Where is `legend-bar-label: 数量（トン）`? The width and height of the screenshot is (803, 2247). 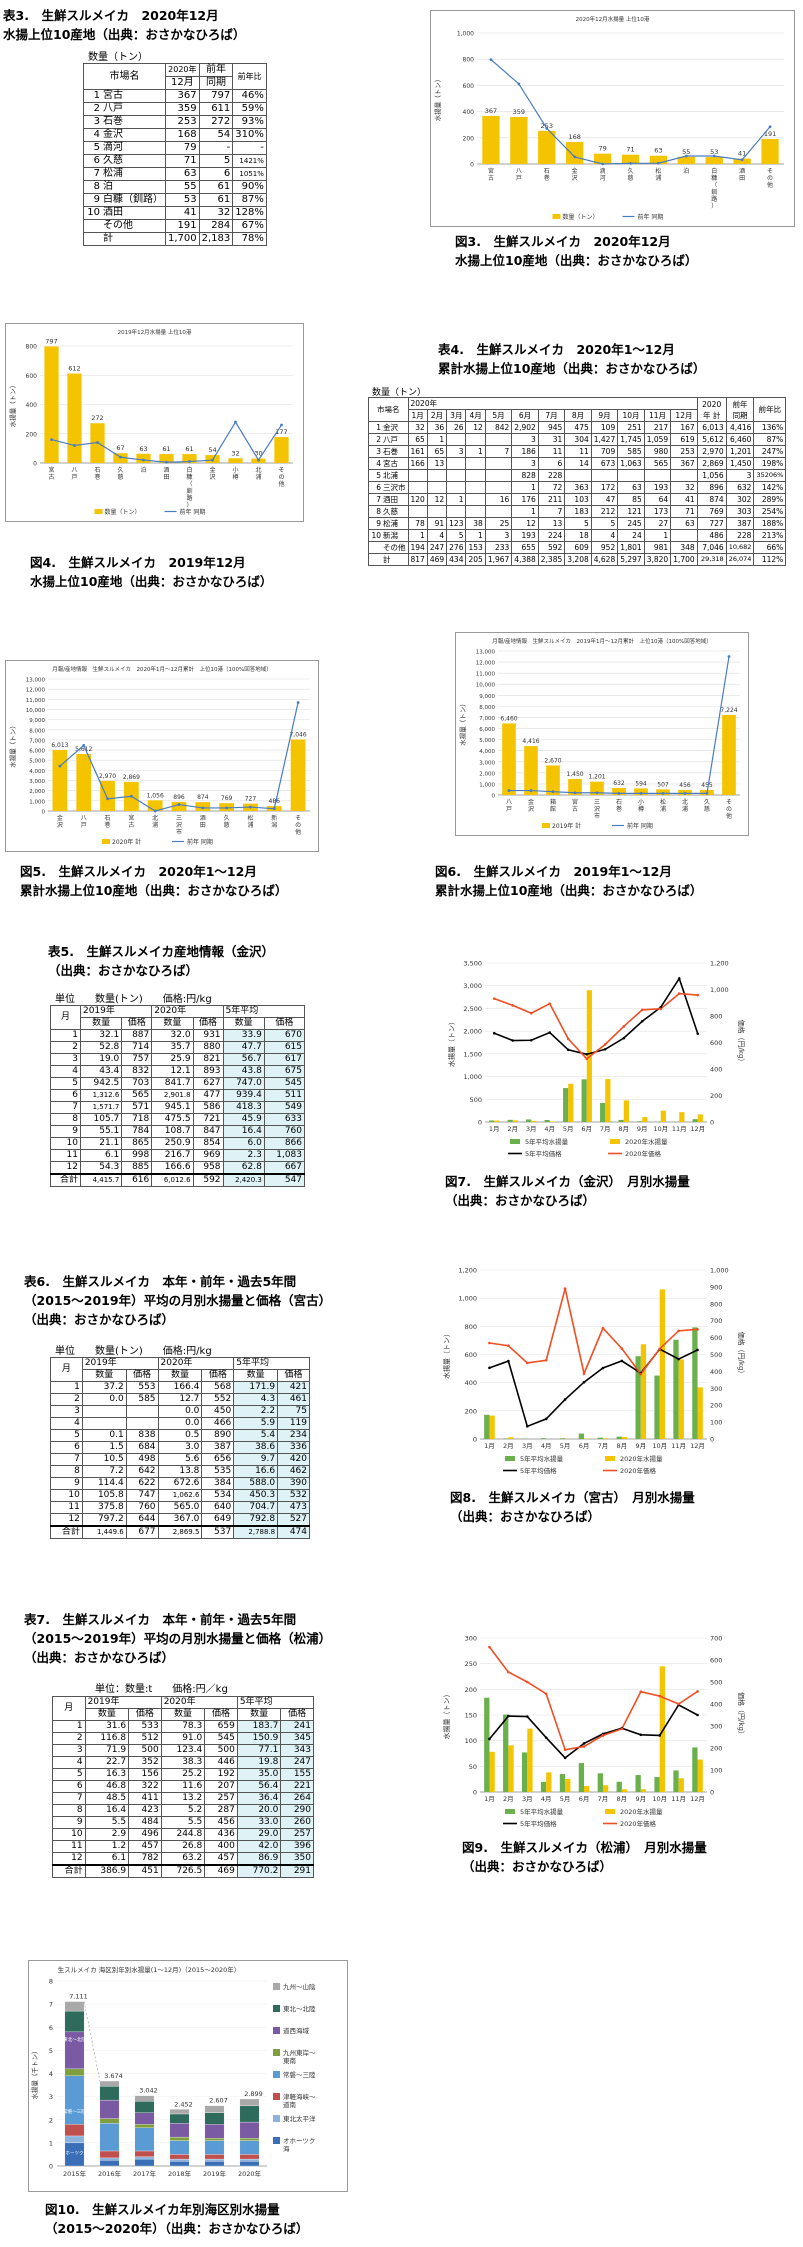 legend-bar-label: 数量（トン） is located at coordinates (581, 217).